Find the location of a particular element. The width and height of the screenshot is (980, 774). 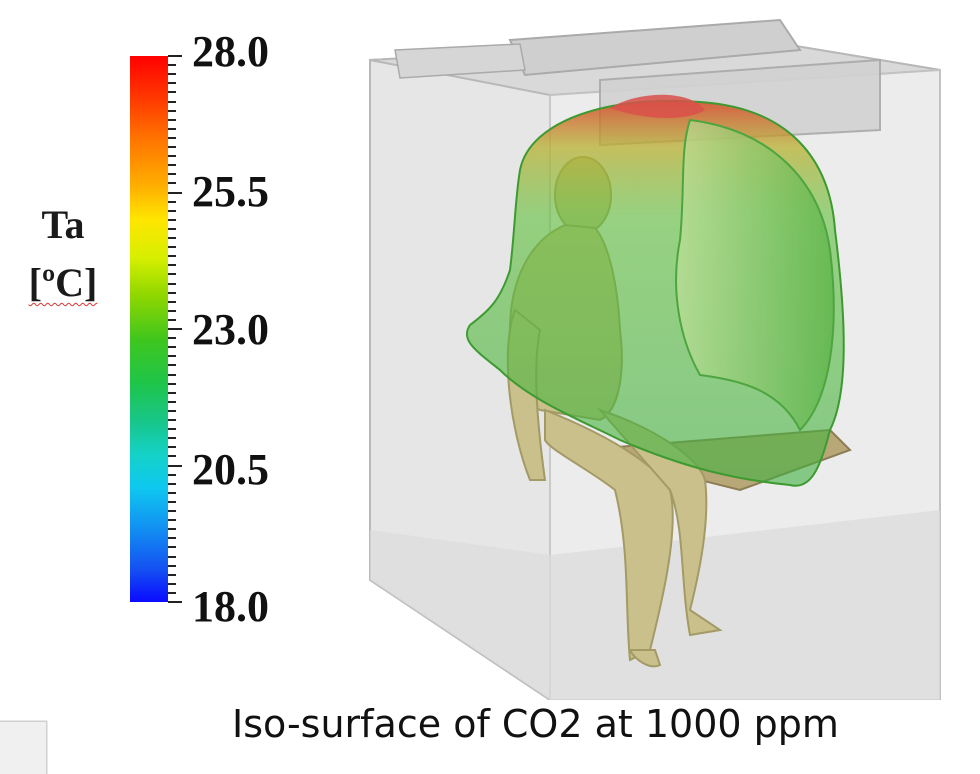

colorbar-ticks is located at coordinates (175, 329).